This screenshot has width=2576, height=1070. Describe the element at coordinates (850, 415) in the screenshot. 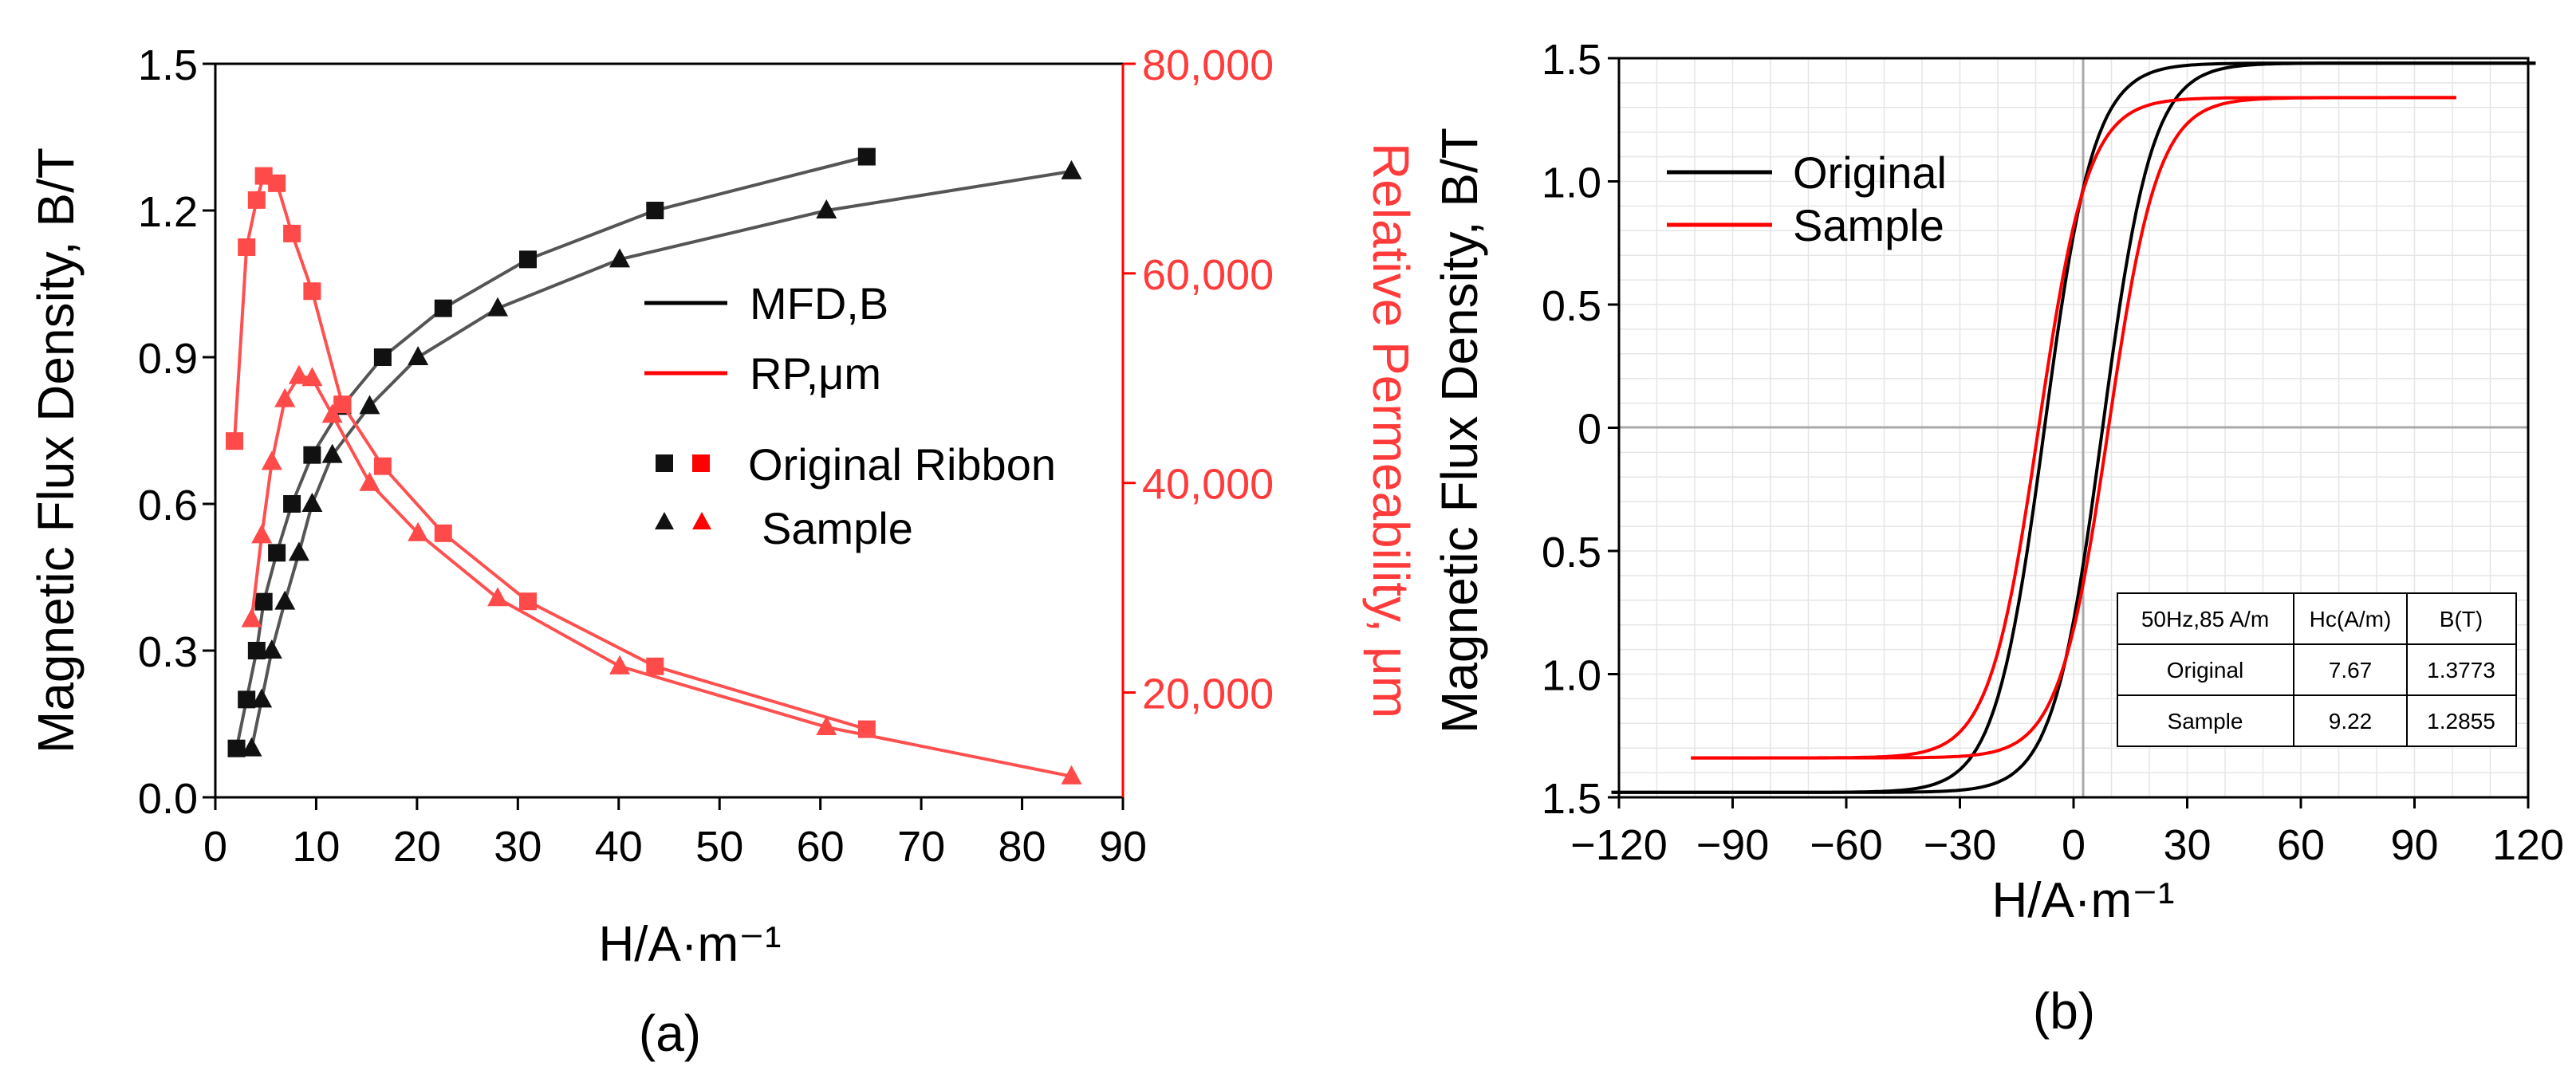

I see `panel-a-legend: MFD,B RP,μm Original Ribbon Sample` at that location.